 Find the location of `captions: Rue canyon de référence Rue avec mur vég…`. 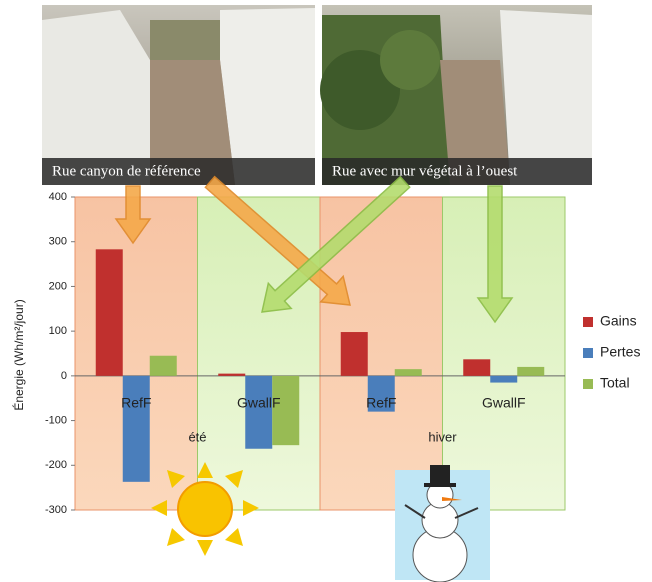

captions: Rue canyon de référence Rue avec mur vég… is located at coordinates (317, 171).